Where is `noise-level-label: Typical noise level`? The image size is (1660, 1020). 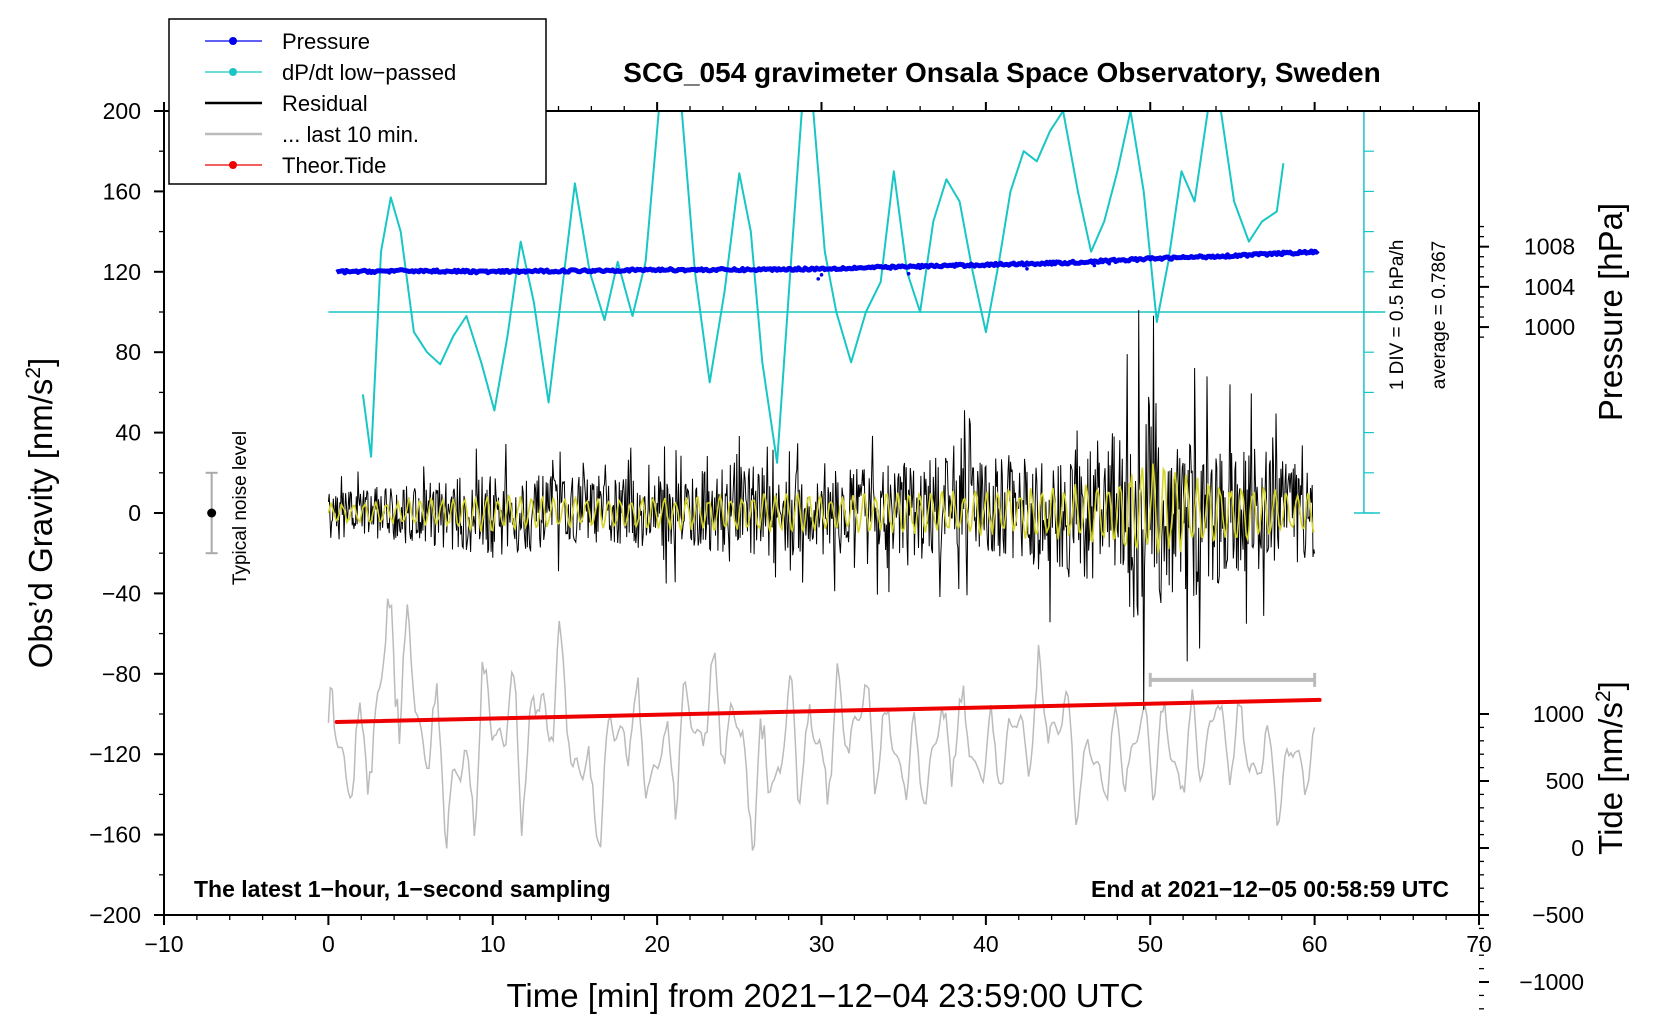
noise-level-label: Typical noise level is located at coordinates (240, 508).